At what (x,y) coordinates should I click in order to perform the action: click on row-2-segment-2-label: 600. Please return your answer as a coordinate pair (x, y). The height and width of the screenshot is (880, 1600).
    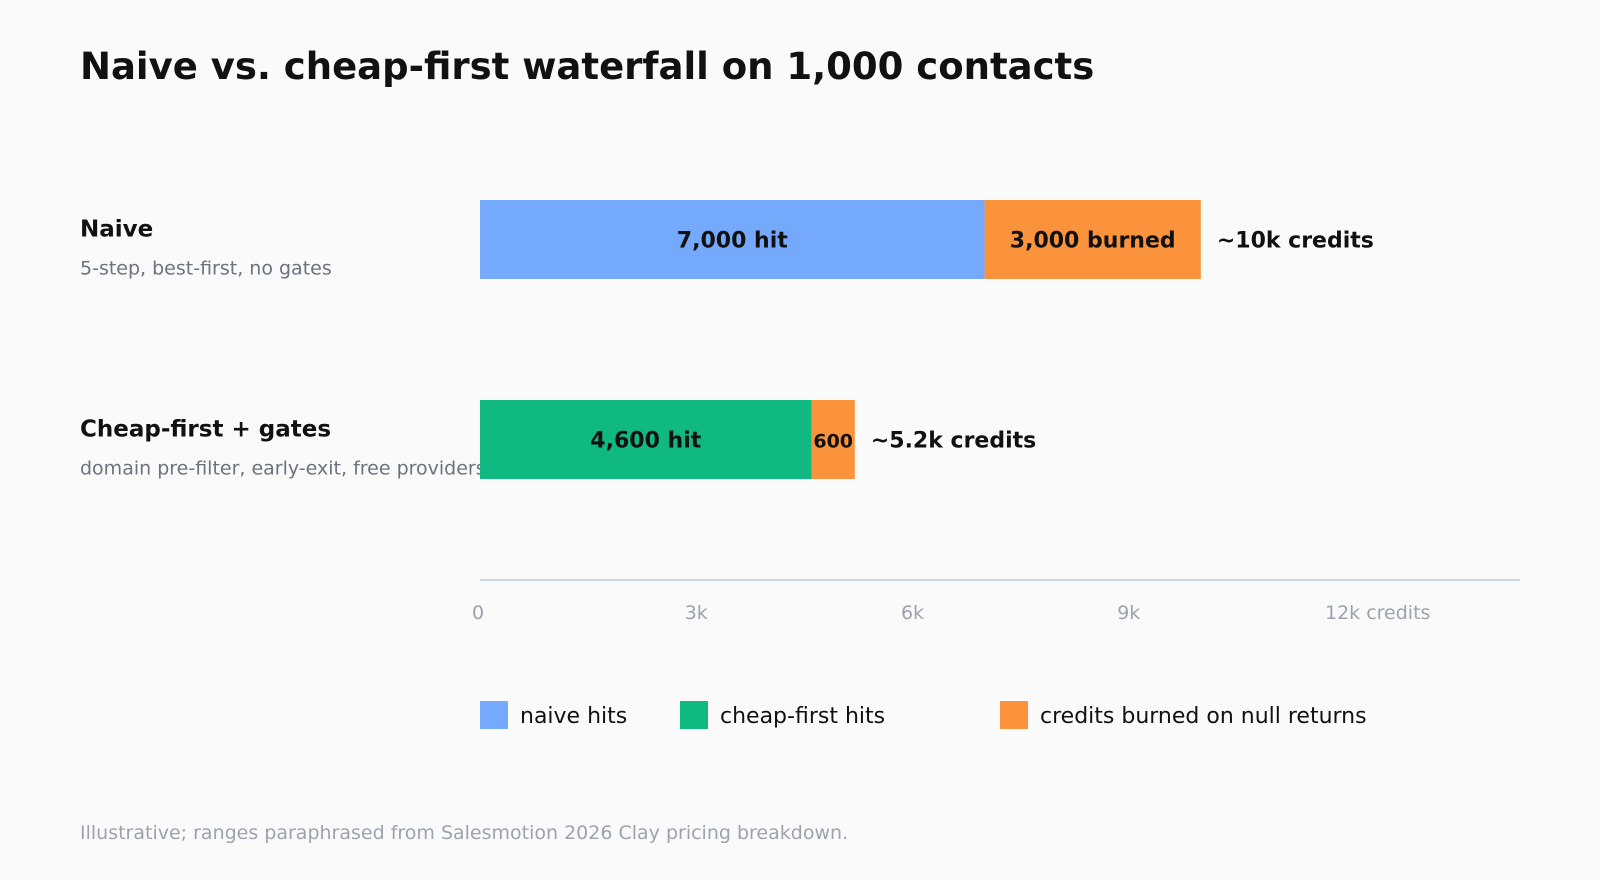
    Looking at the image, I should click on (833, 442).